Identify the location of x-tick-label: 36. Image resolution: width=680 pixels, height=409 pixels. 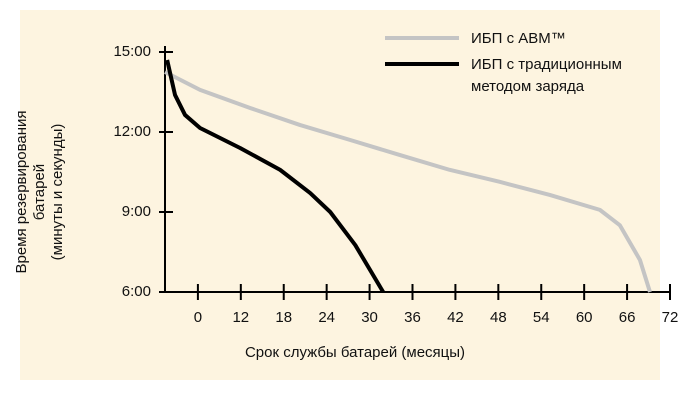
(412, 317).